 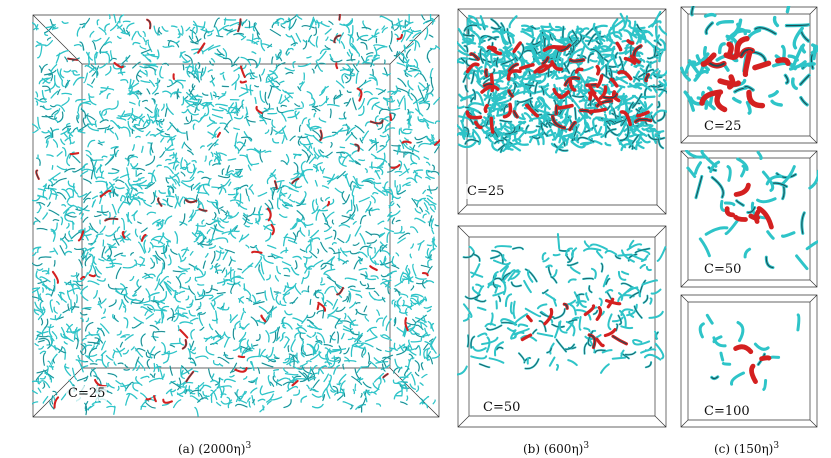 I want to click on panel-c-bottom-render: C=100, so click(x=749, y=361).